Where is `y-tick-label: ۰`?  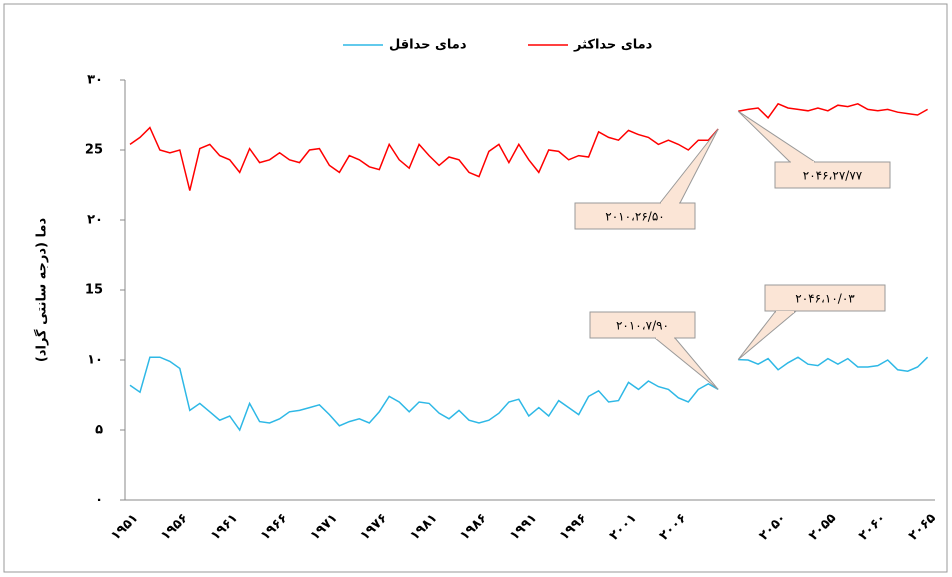
y-tick-label: ۰ is located at coordinates (99, 500).